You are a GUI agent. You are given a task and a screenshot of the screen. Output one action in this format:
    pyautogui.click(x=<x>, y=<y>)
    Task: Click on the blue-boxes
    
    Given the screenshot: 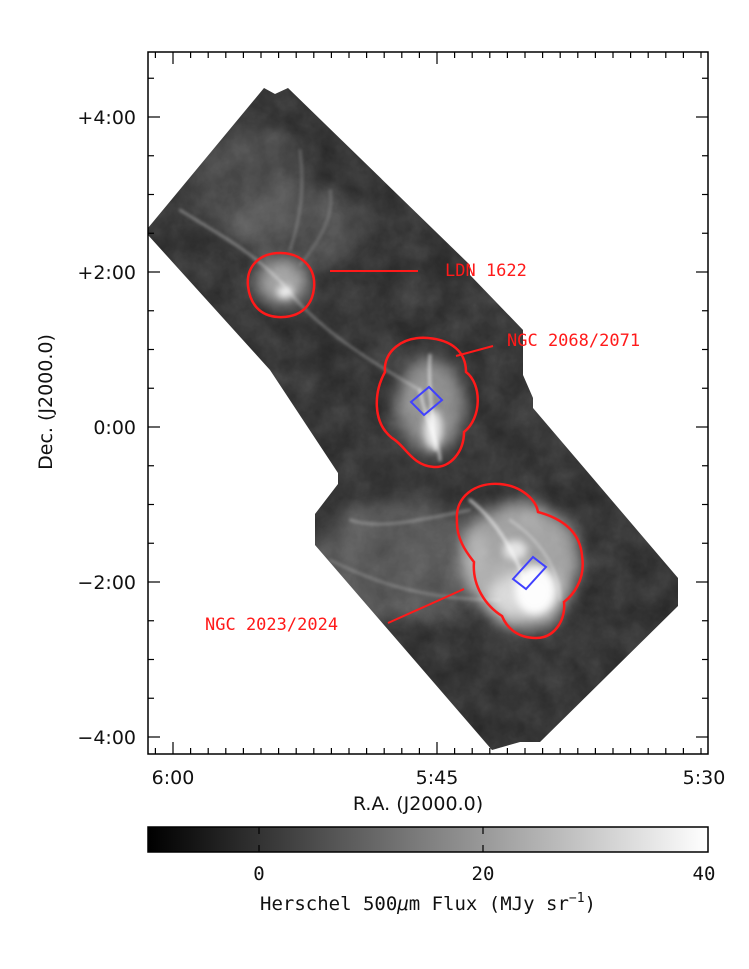 What is the action you would take?
    pyautogui.click(x=478, y=488)
    